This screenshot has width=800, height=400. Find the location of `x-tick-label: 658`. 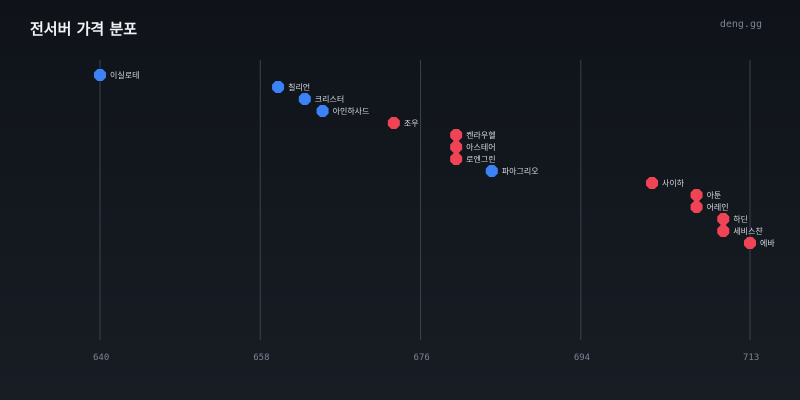

x-tick-label: 658 is located at coordinates (261, 358).